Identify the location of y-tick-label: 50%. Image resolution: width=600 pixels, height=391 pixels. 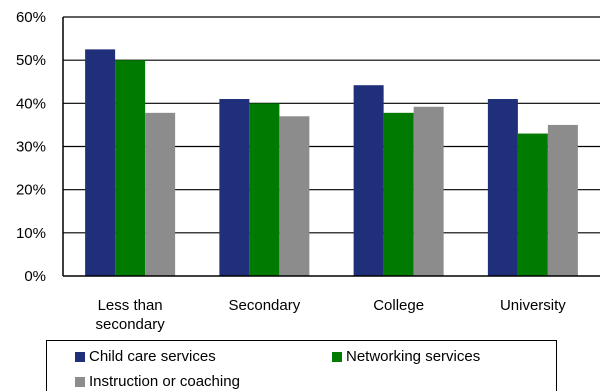
(31, 60).